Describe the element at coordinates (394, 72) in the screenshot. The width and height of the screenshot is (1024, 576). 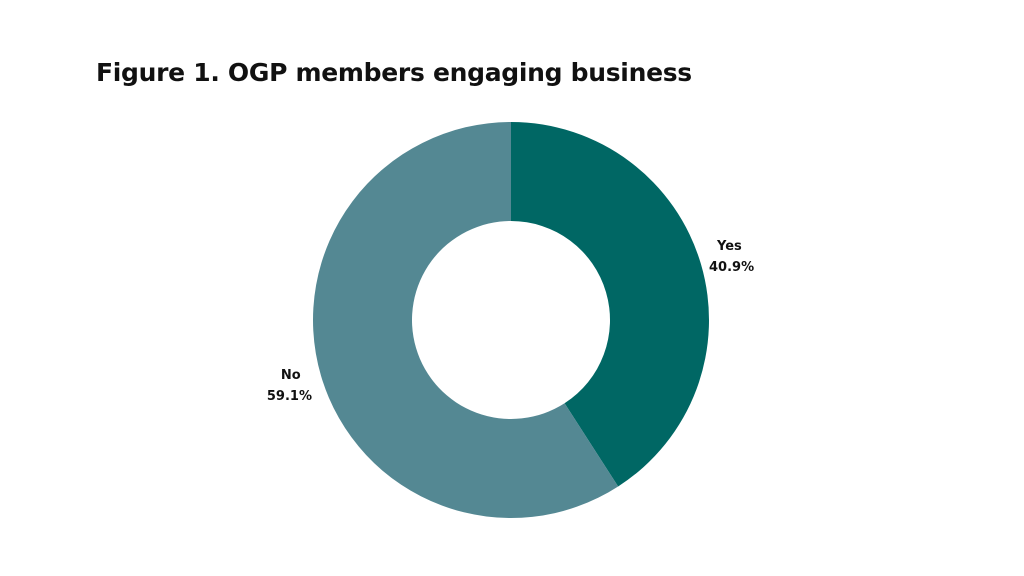
I see `chart-title: Figure 1. OGP members engaging business` at that location.